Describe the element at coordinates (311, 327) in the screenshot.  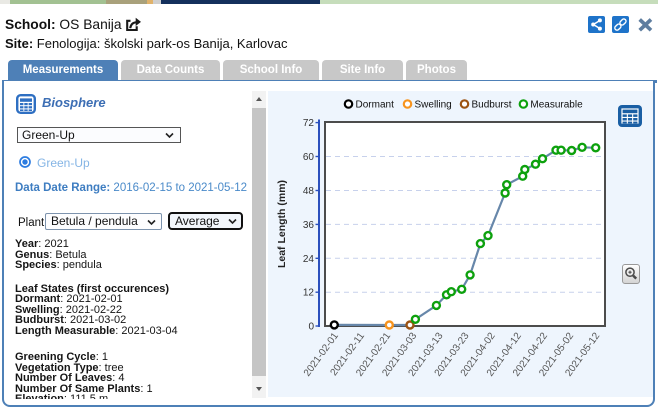
I see `svg-text: 0` at that location.